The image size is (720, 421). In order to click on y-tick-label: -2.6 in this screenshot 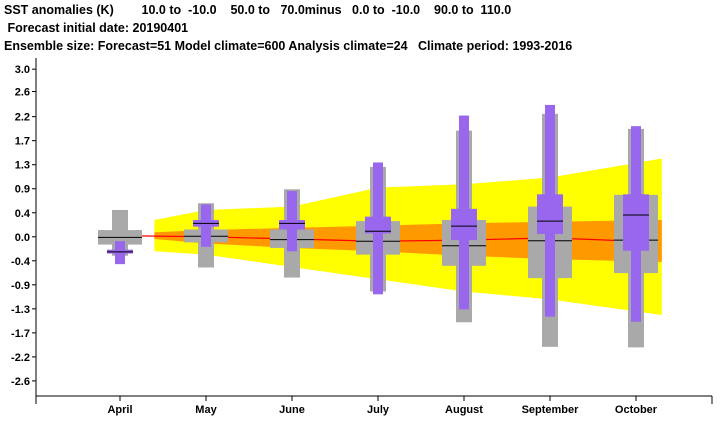, I will do `click(20, 382)`.